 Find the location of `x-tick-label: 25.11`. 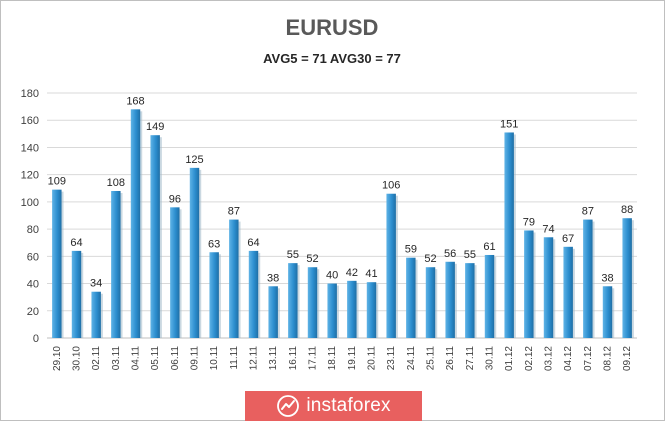

x-tick-label: 25.11 is located at coordinates (431, 358).